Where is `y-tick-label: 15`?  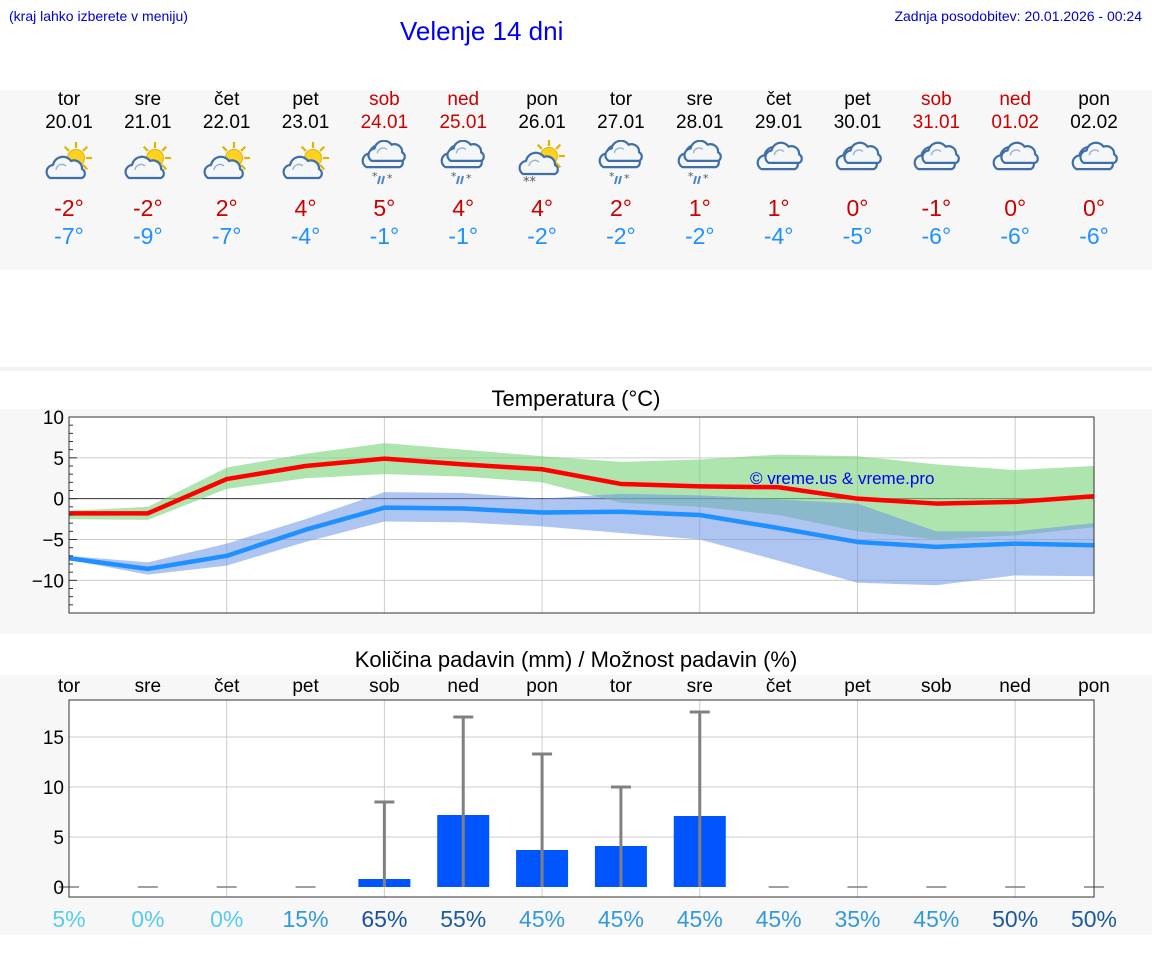 y-tick-label: 15 is located at coordinates (53, 738).